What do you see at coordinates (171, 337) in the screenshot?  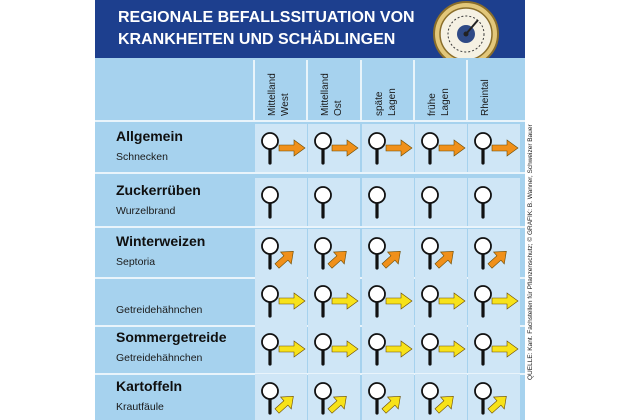 I see `row-crop-label: Sommergetreide` at bounding box center [171, 337].